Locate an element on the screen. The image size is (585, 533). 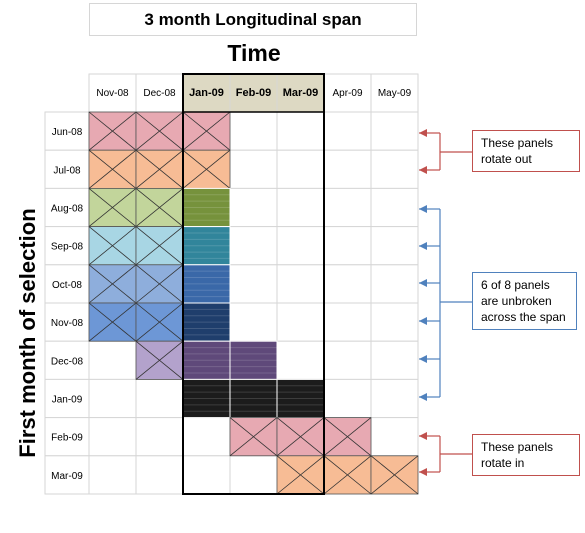
row-label: Dec-08 is located at coordinates (67, 361).